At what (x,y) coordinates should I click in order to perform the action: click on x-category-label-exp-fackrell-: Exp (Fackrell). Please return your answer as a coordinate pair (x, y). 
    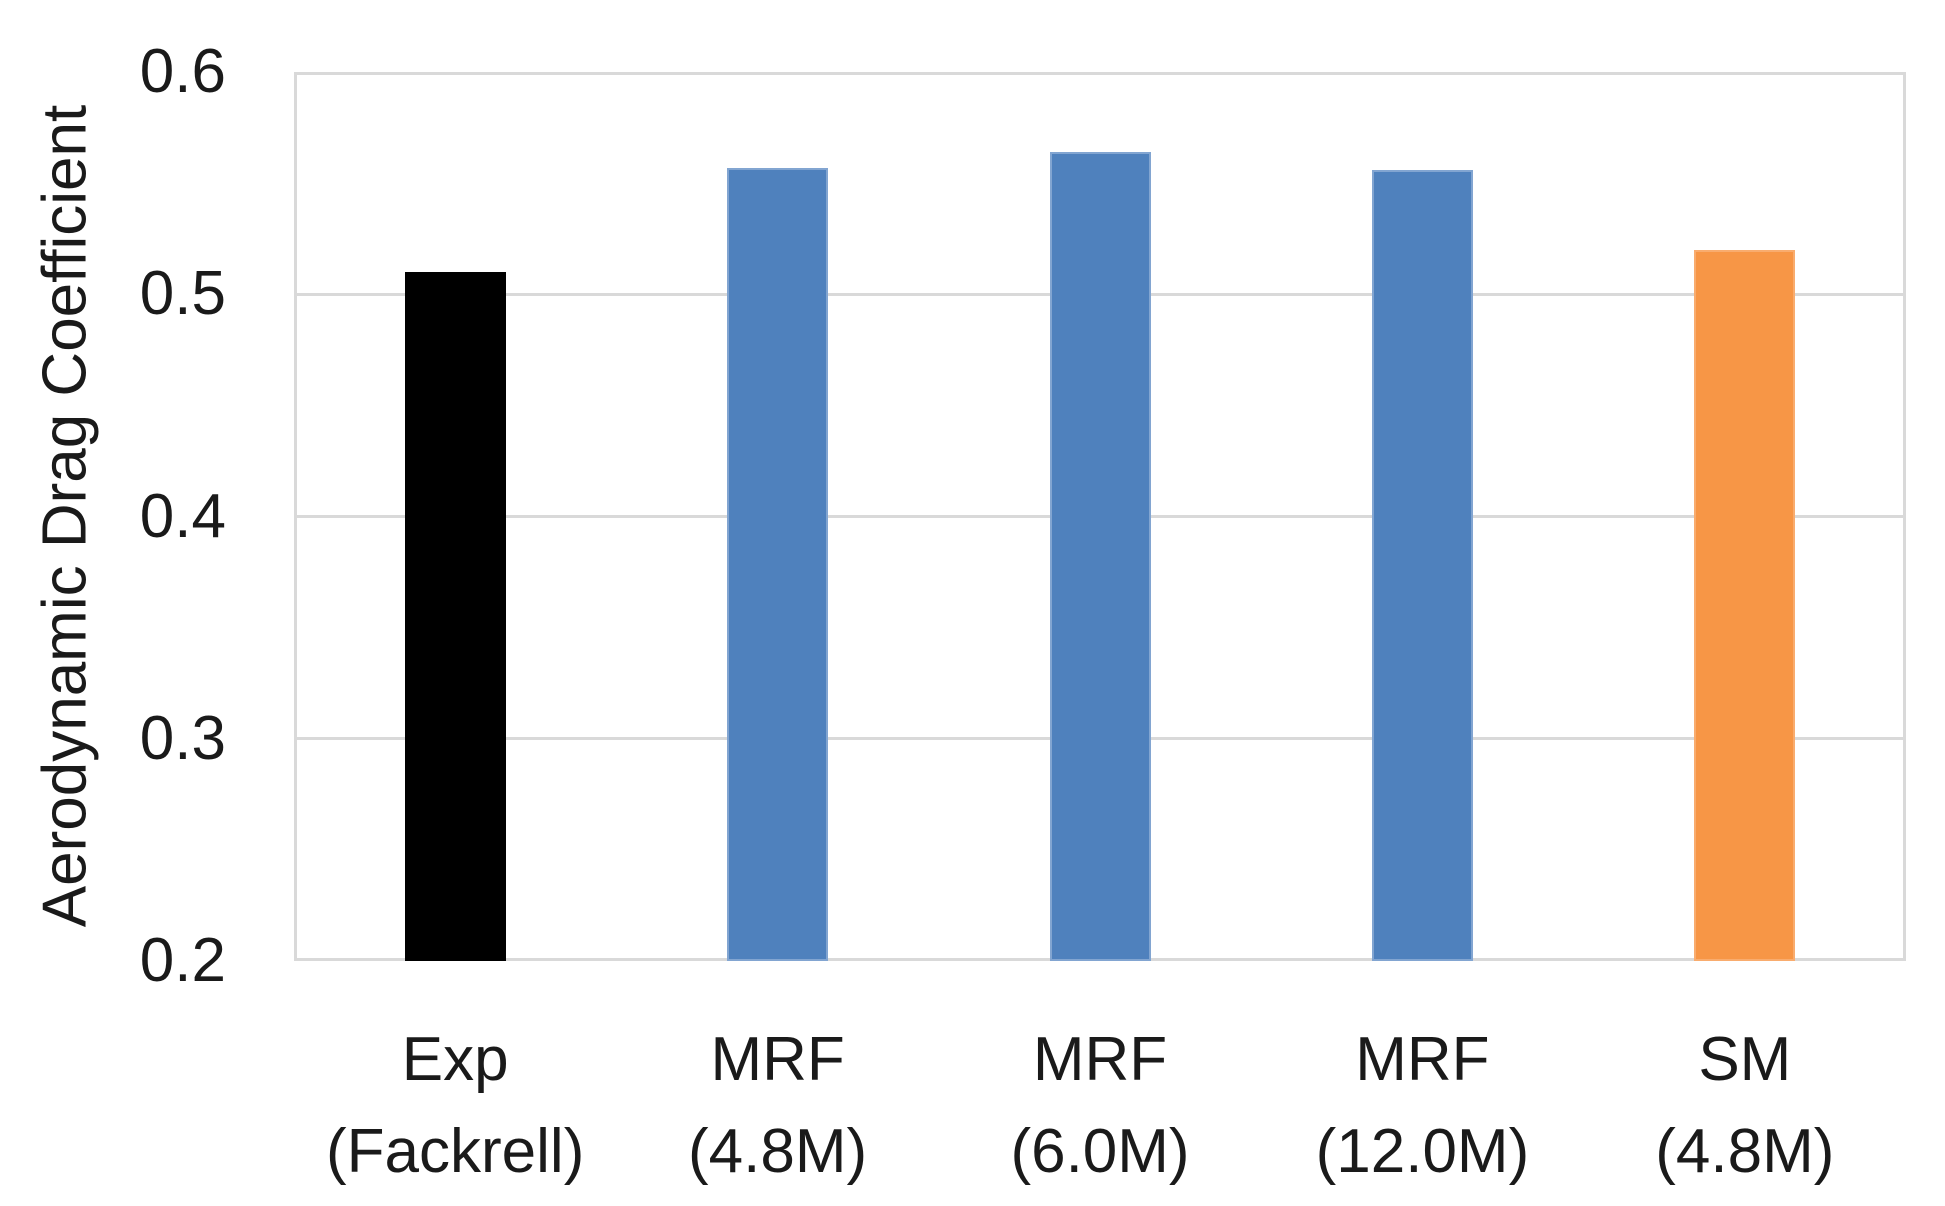
    Looking at the image, I should click on (455, 1106).